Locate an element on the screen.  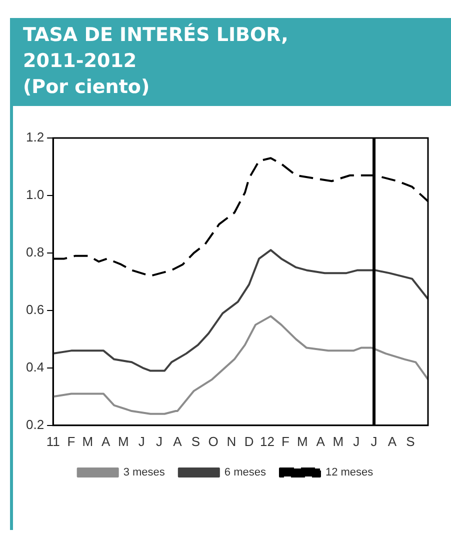
x-tick-label: D is located at coordinates (249, 441).